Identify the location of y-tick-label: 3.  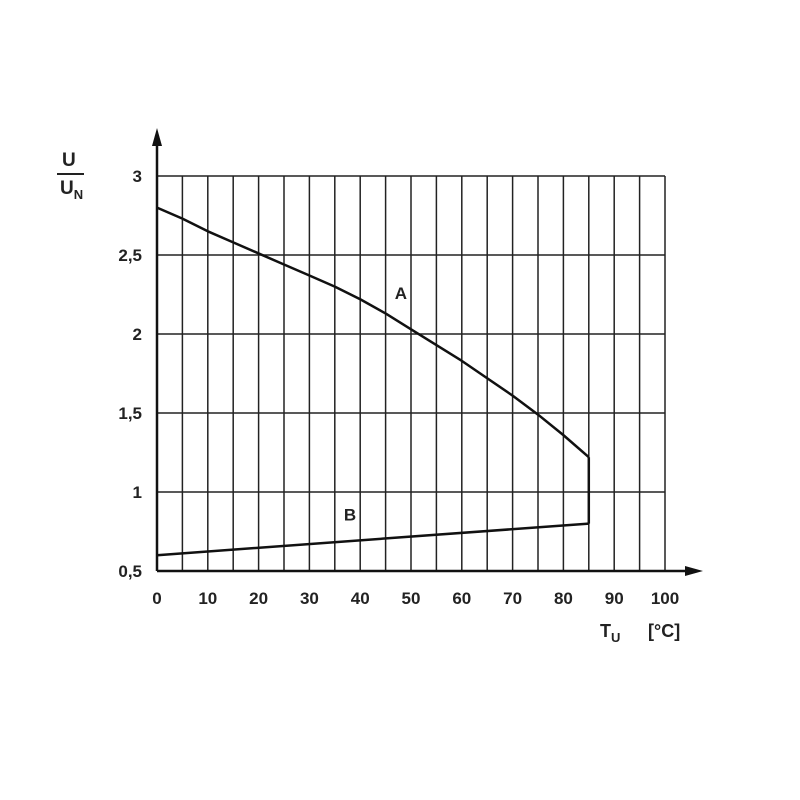
(137, 176).